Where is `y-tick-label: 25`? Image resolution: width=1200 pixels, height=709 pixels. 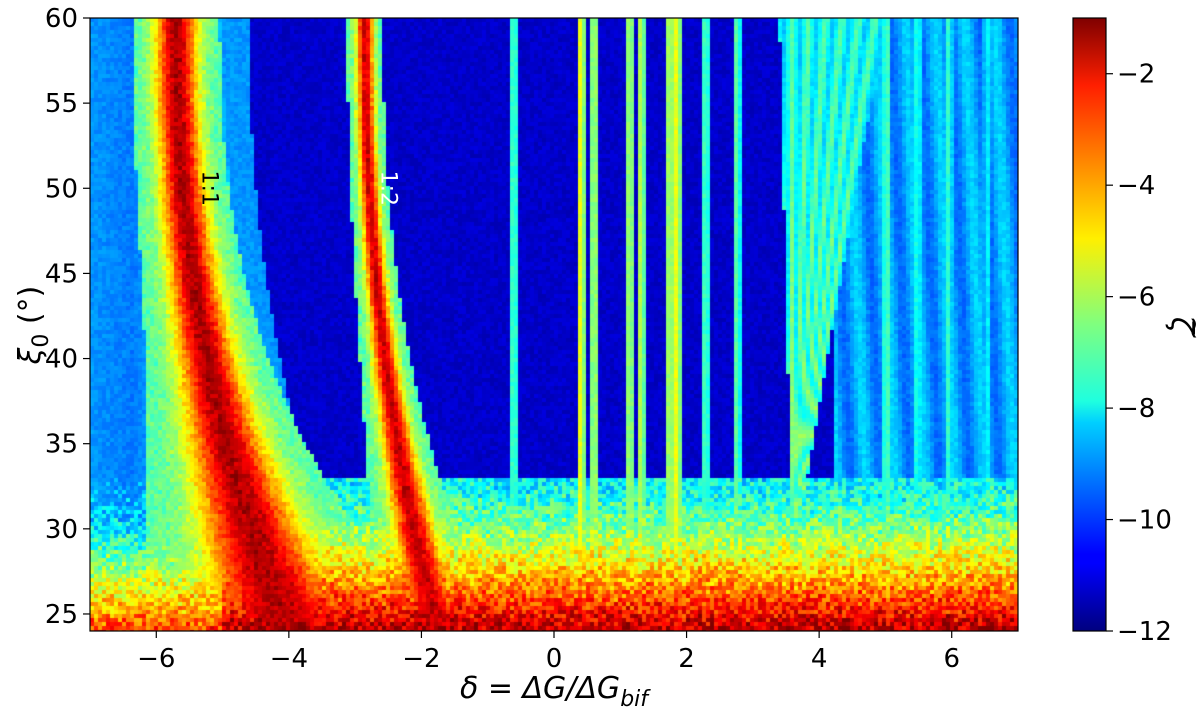 y-tick-label: 25 is located at coordinates (61, 615).